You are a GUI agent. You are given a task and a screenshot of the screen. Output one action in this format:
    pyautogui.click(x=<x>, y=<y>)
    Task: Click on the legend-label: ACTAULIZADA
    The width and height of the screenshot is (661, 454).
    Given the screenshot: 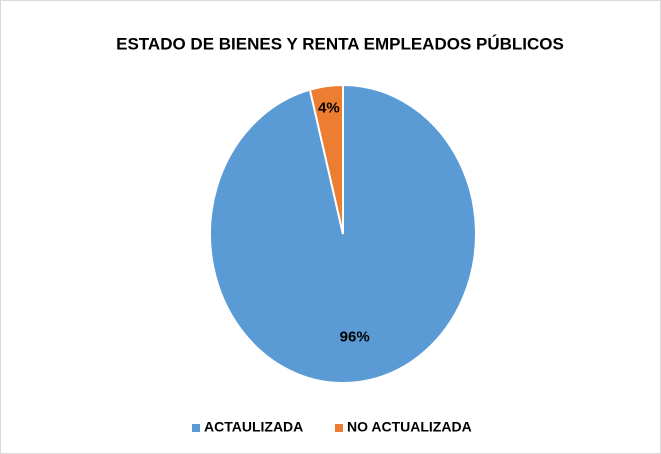 What is the action you would take?
    pyautogui.click(x=253, y=427)
    